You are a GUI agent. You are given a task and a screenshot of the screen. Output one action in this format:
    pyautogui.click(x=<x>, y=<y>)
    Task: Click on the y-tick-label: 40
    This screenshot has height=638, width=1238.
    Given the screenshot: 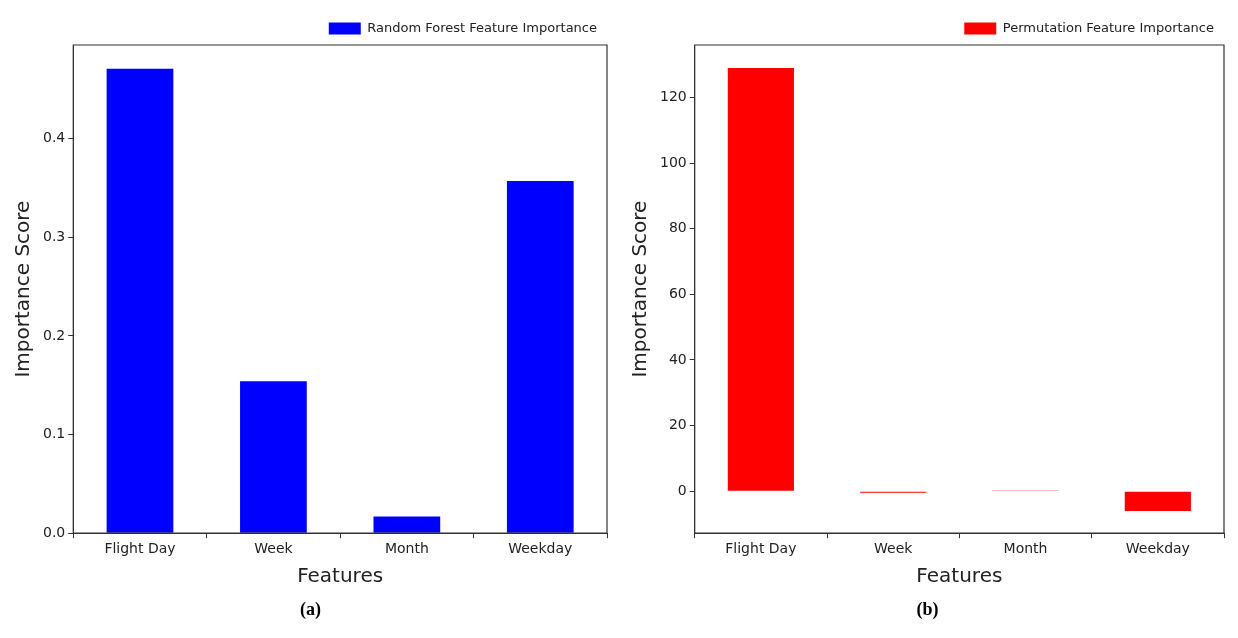 What is the action you would take?
    pyautogui.click(x=677, y=358)
    